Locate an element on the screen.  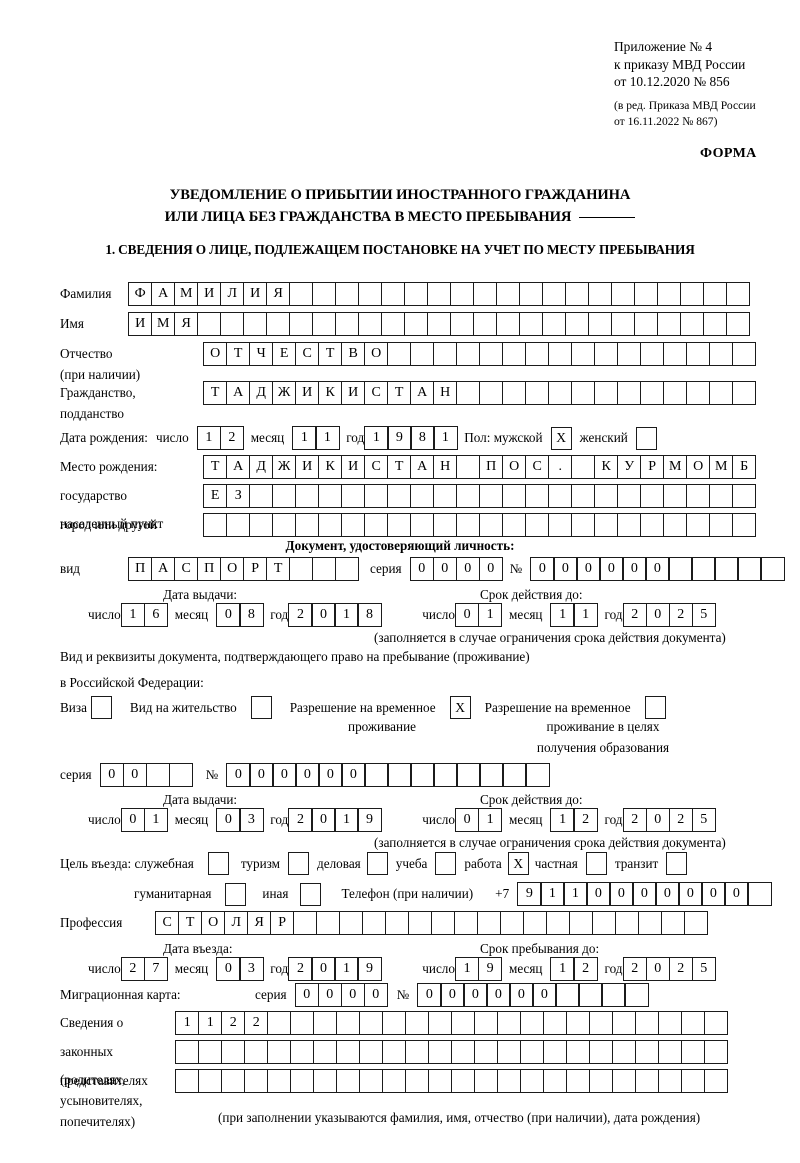
char-cell: 9 is located at coordinates (529, 894).